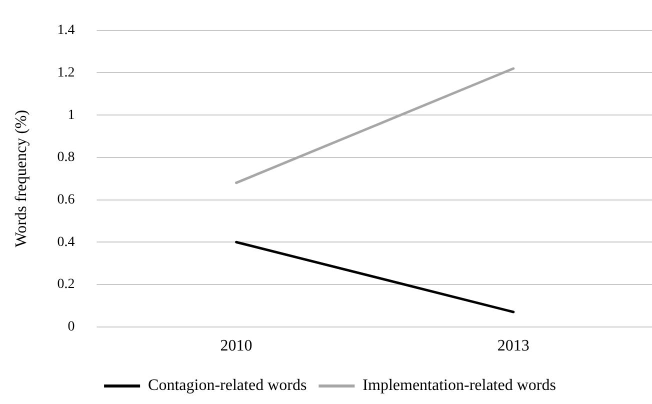 This screenshot has width=652, height=404. What do you see at coordinates (236, 346) in the screenshot?
I see `x-tick-label: 2010` at bounding box center [236, 346].